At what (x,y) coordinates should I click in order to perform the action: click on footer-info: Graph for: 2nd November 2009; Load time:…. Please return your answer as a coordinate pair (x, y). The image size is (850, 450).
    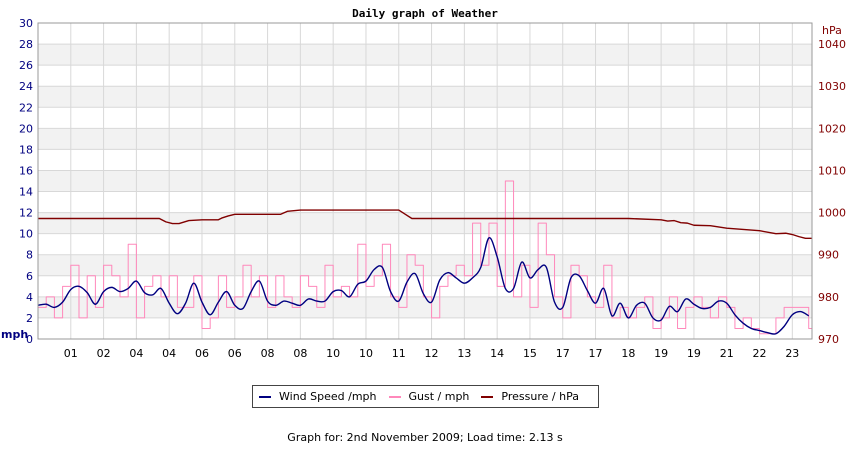
    Looking at the image, I should click on (425, 437).